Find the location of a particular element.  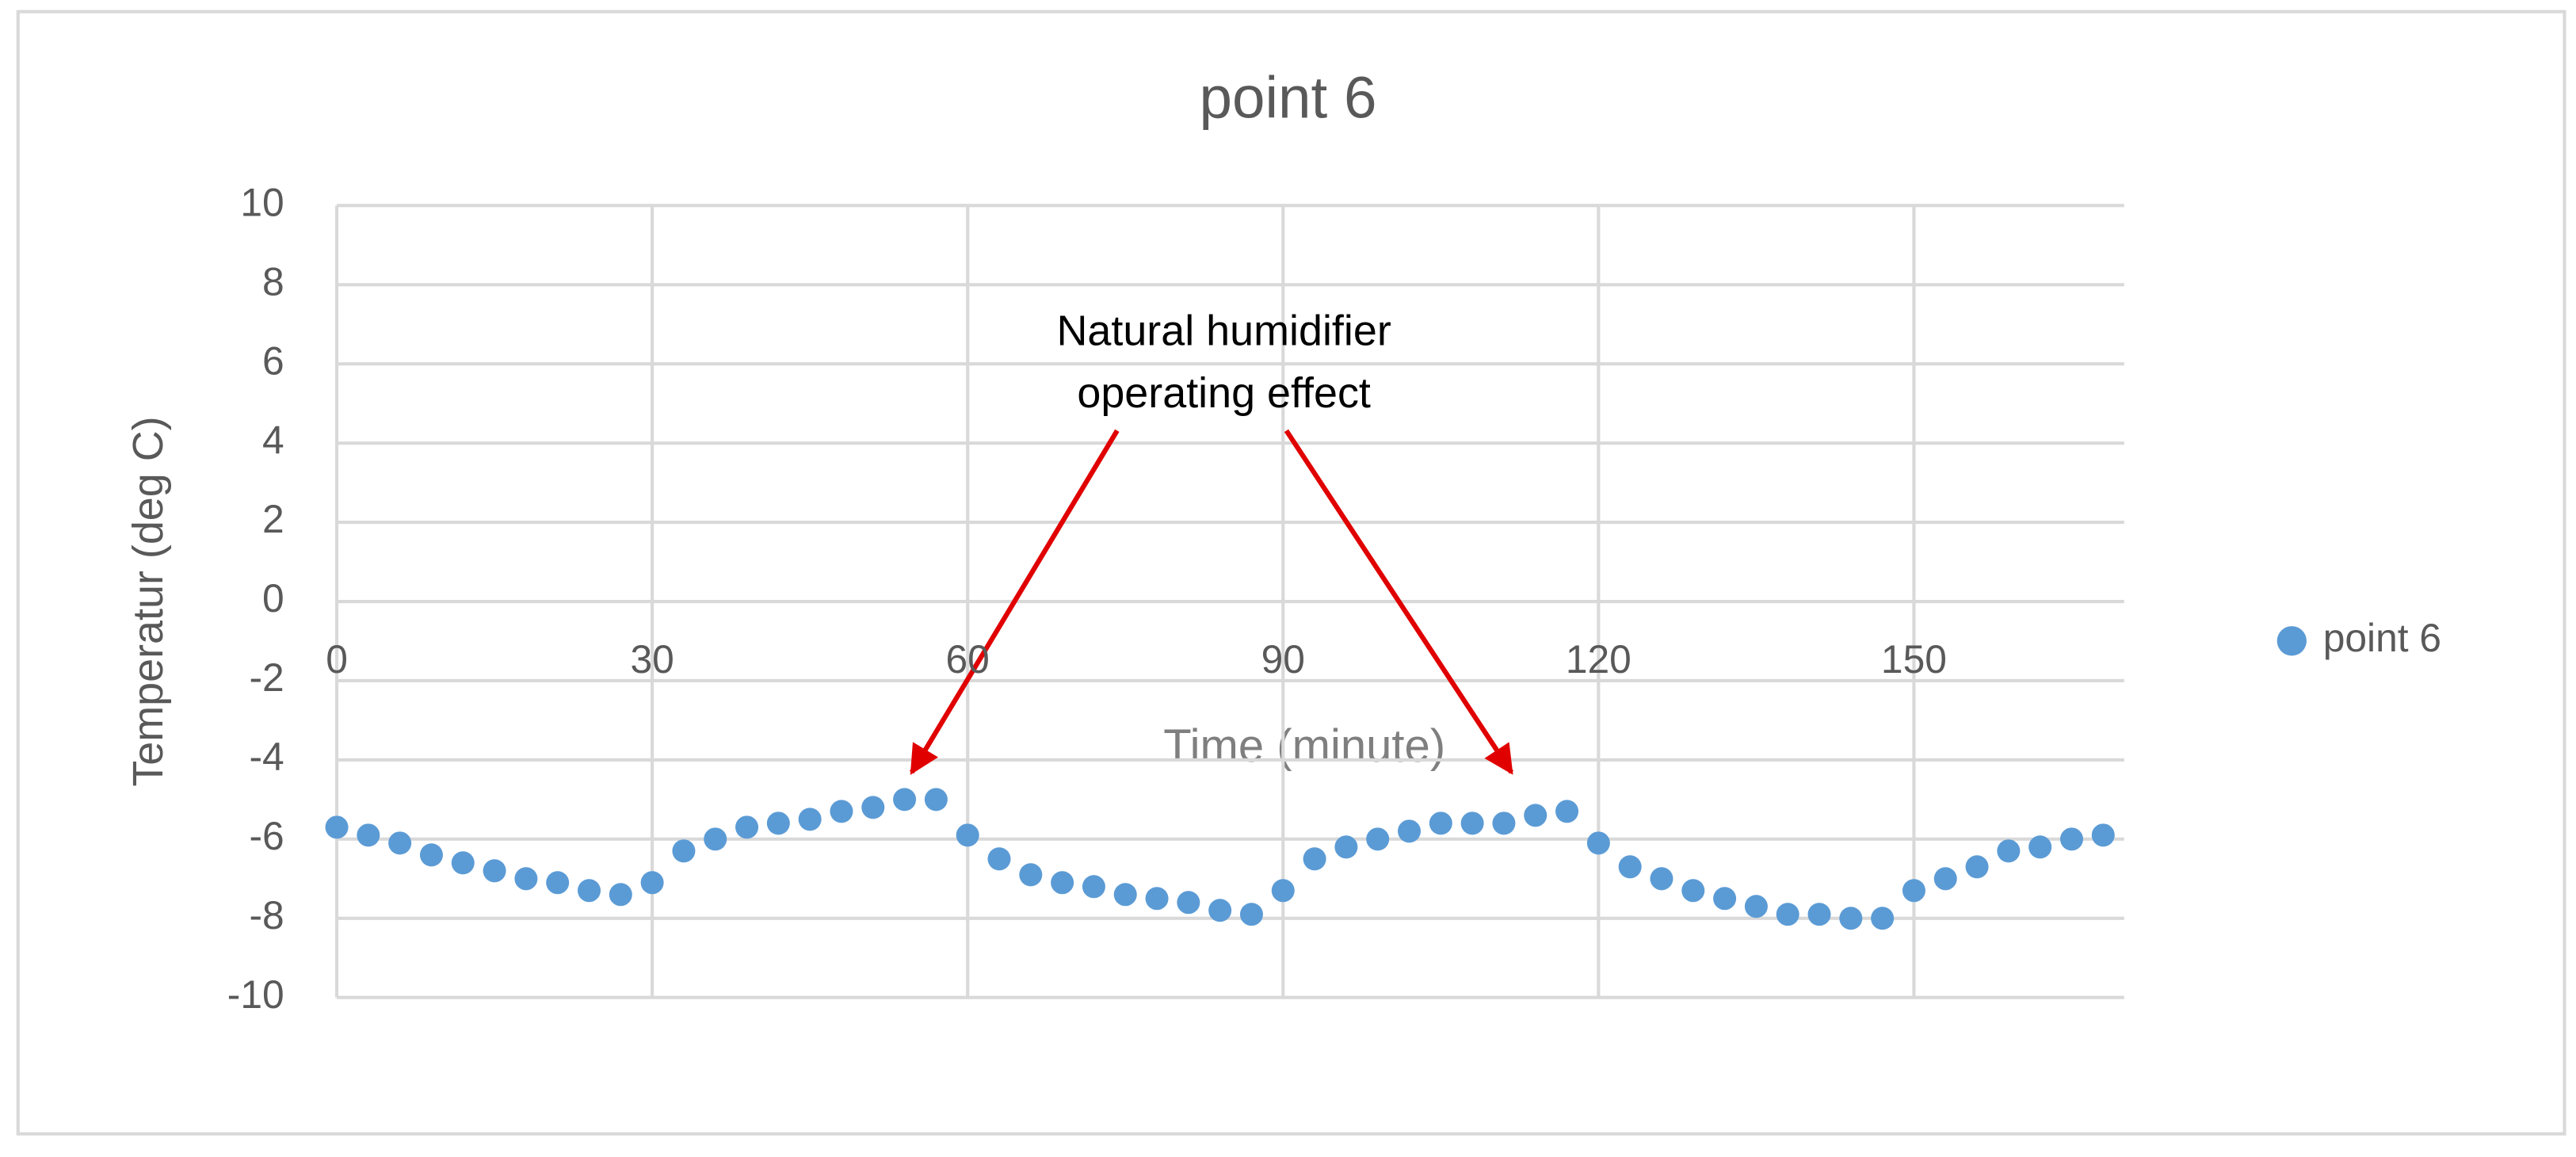

x-tick-label: 30 is located at coordinates (652, 659).